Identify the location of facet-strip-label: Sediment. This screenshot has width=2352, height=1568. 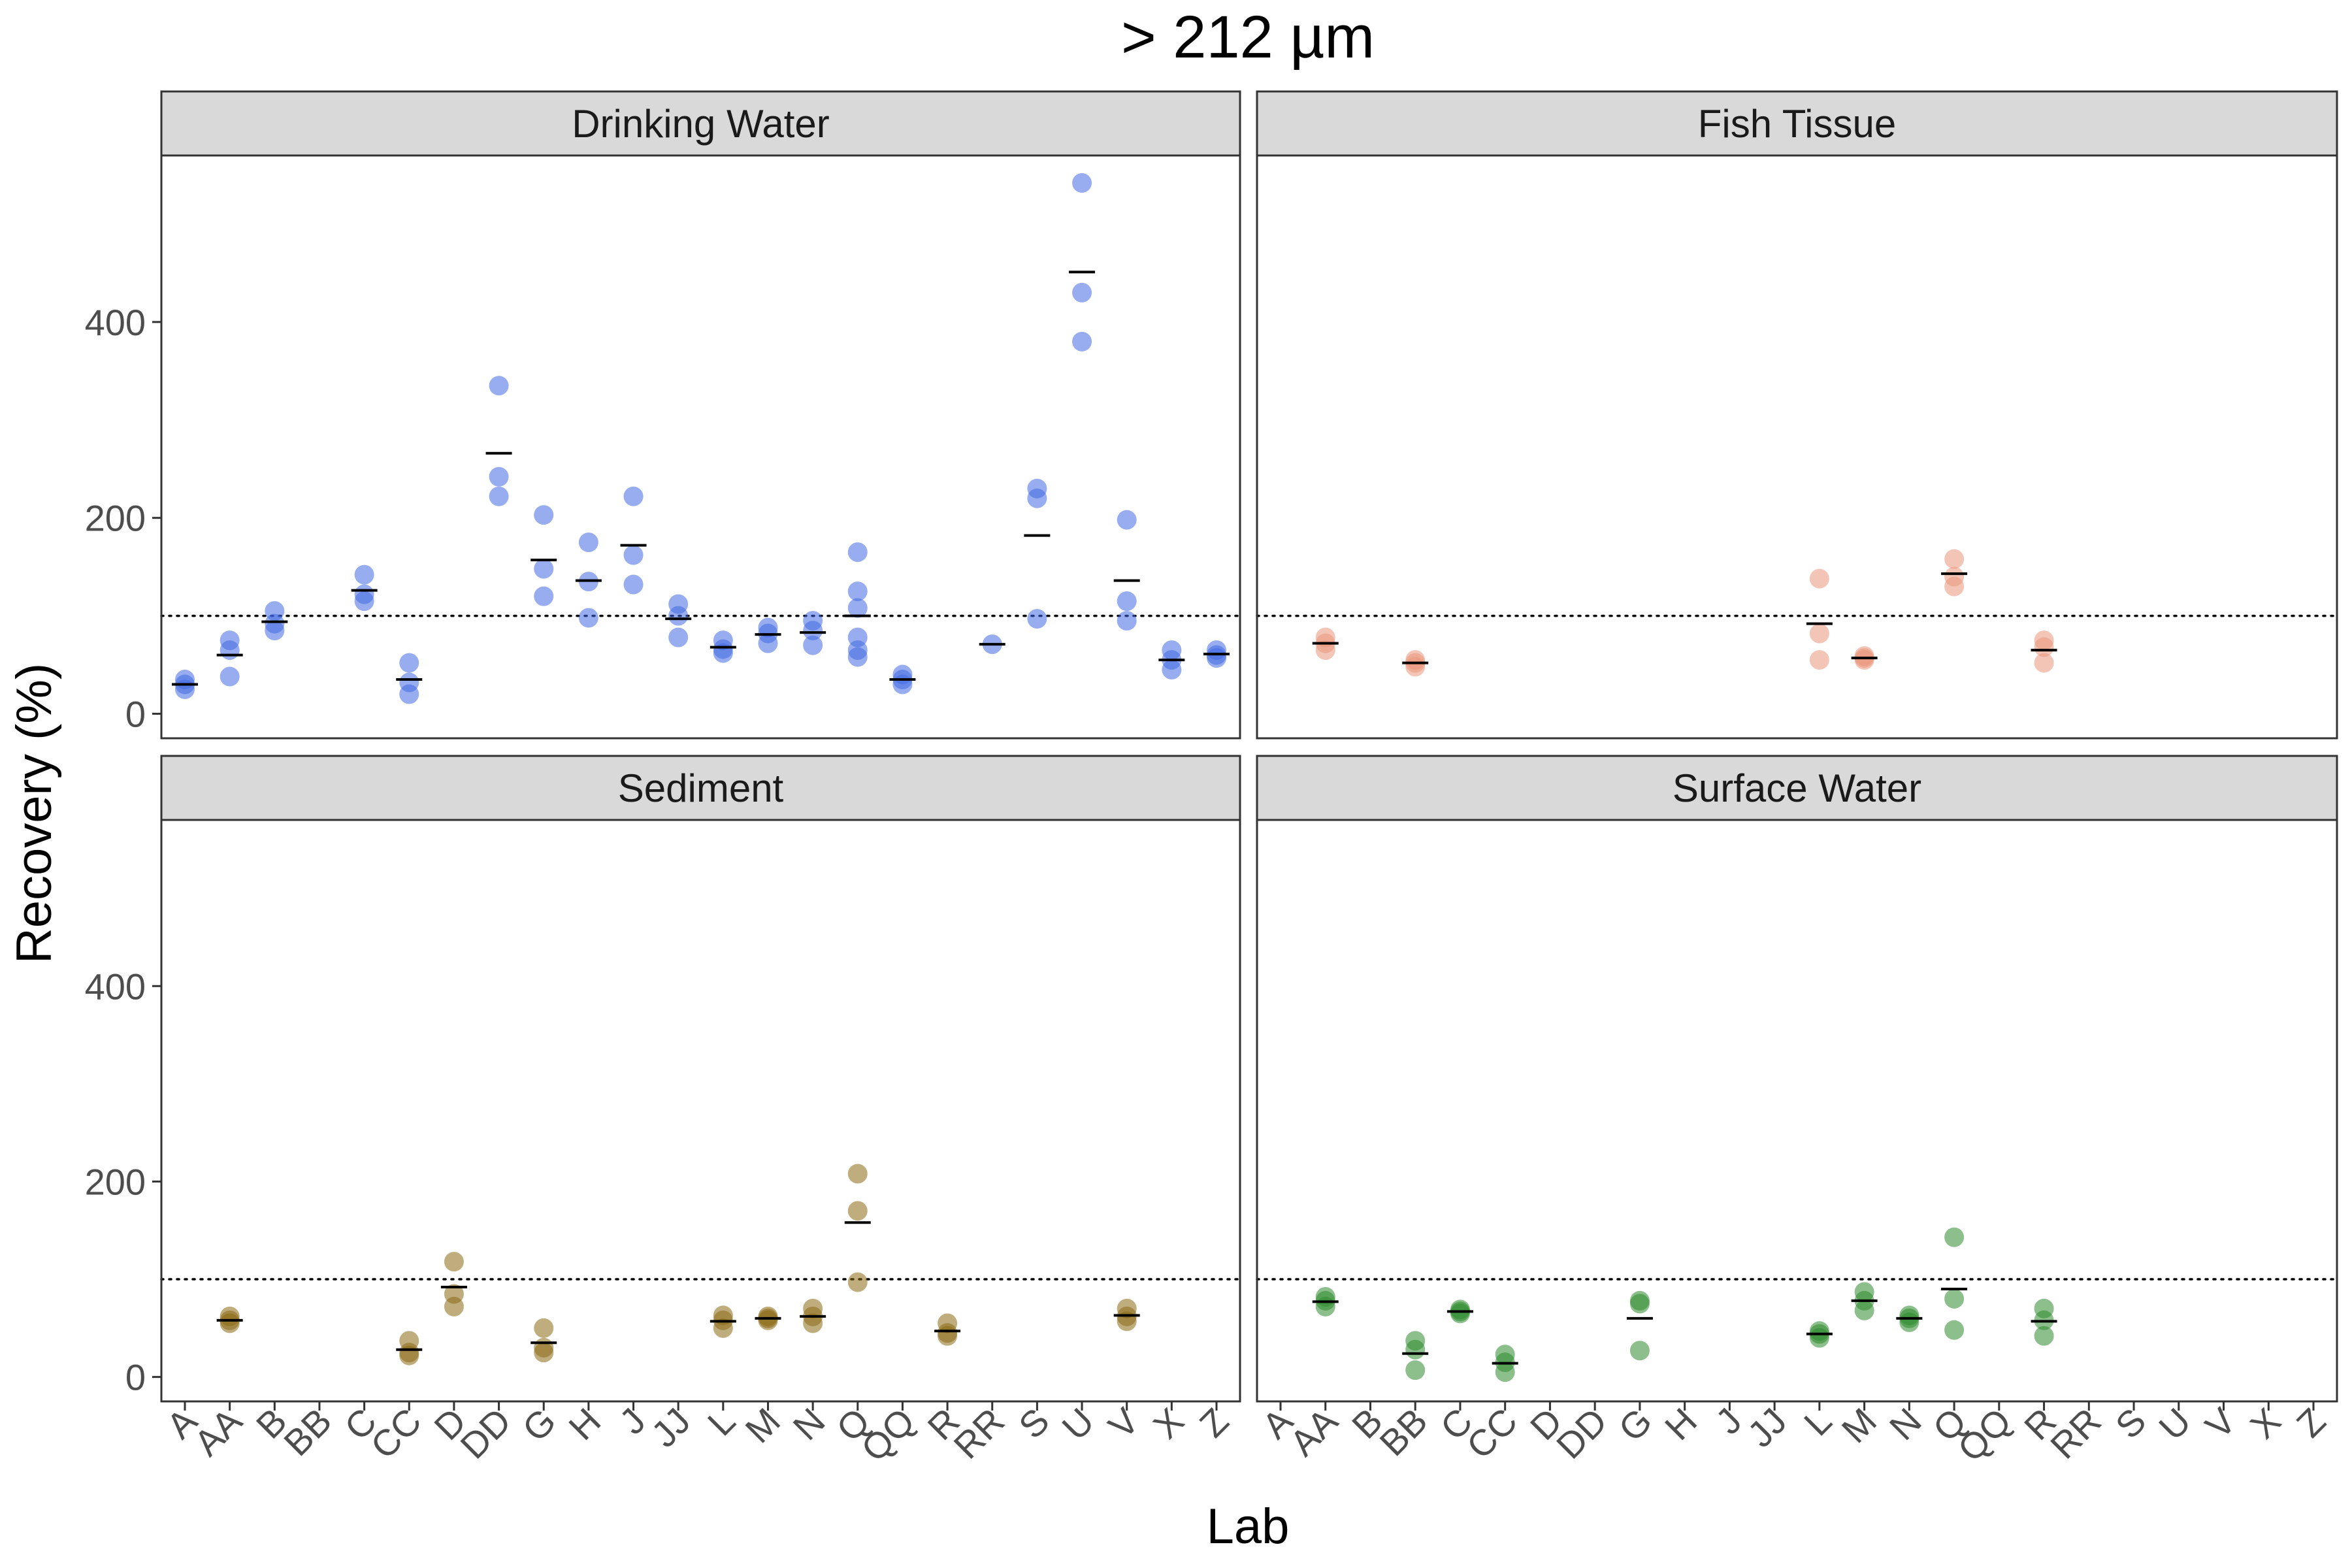
(701, 788).